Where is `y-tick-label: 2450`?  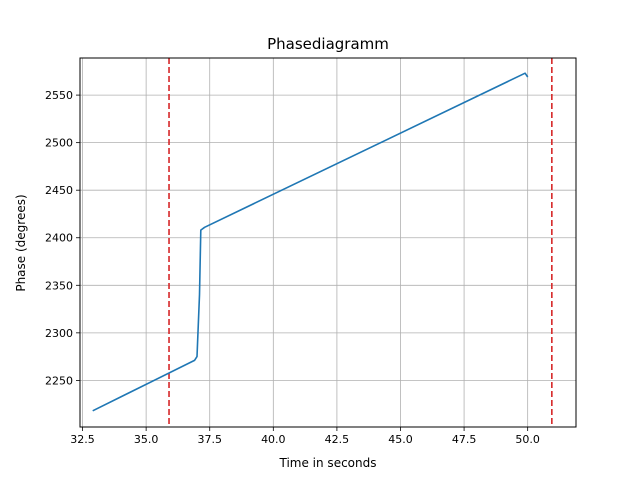
y-tick-label: 2450 is located at coordinates (59, 190).